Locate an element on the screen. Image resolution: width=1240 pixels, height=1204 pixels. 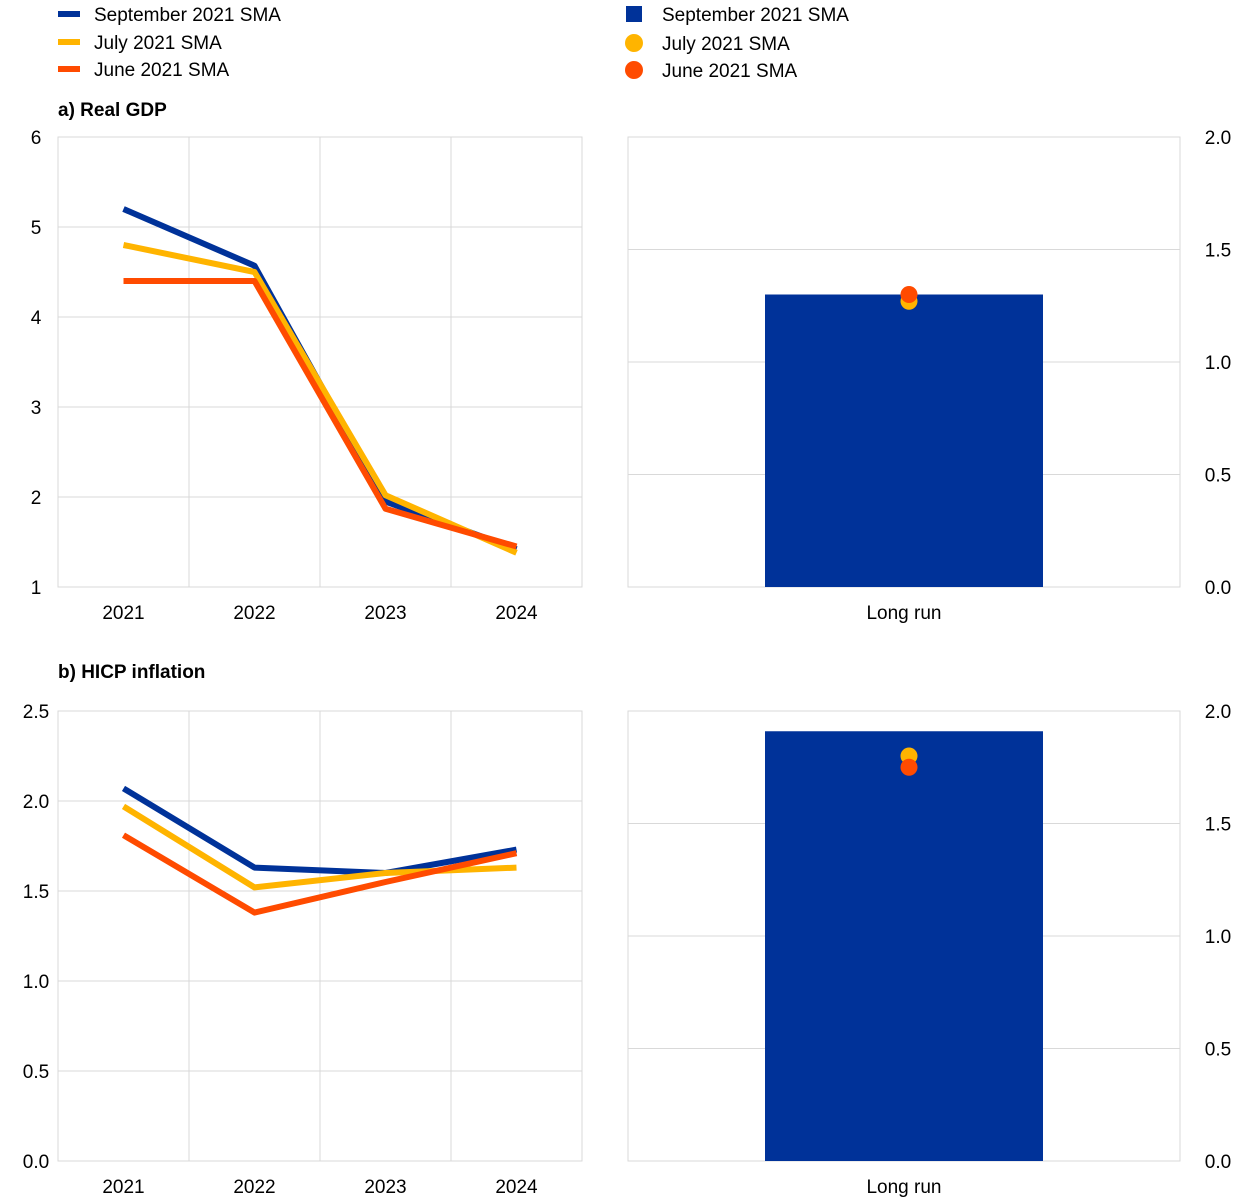
legend-item-july-dot: July 2021 SMA is located at coordinates (707, 44).